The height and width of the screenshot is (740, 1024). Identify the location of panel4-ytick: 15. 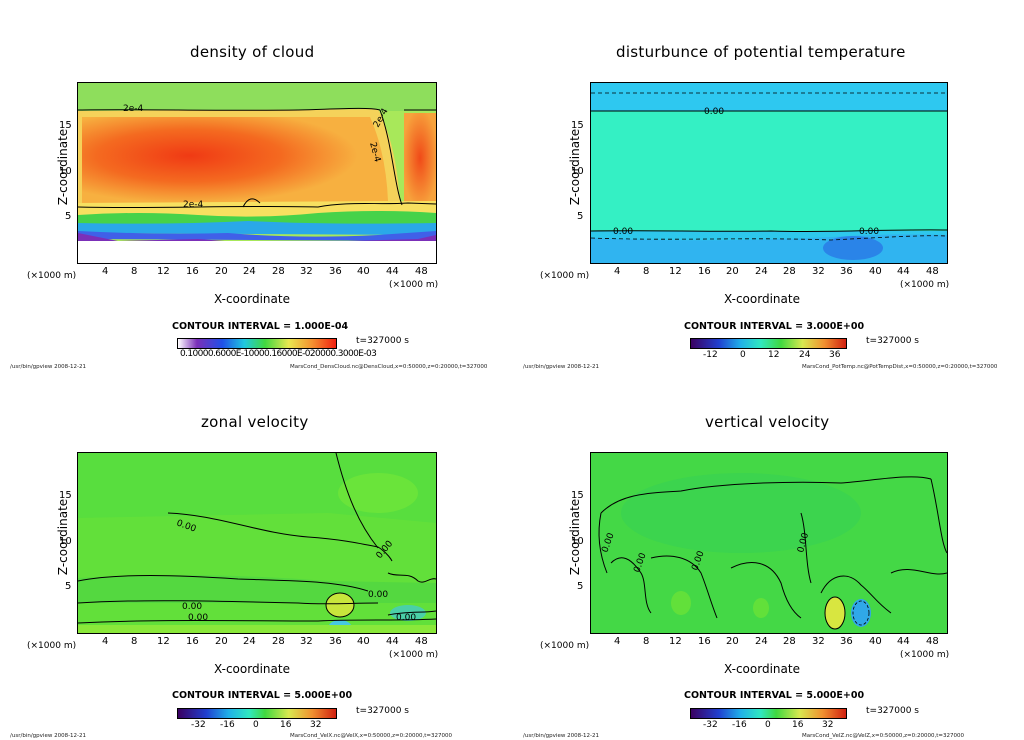
(577, 495).